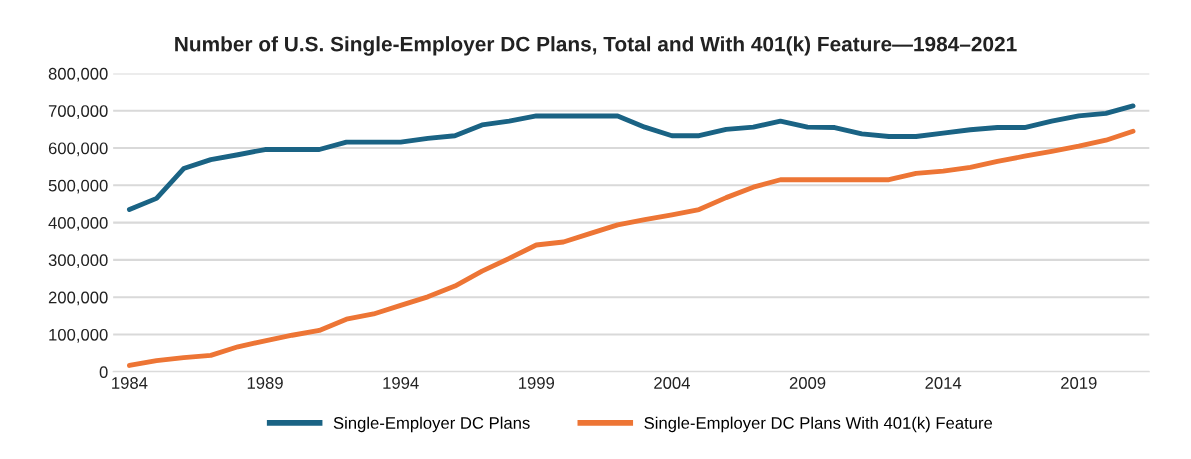 Image resolution: width=1191 pixels, height=459 pixels. I want to click on x-tick-label: 1994, so click(401, 383).